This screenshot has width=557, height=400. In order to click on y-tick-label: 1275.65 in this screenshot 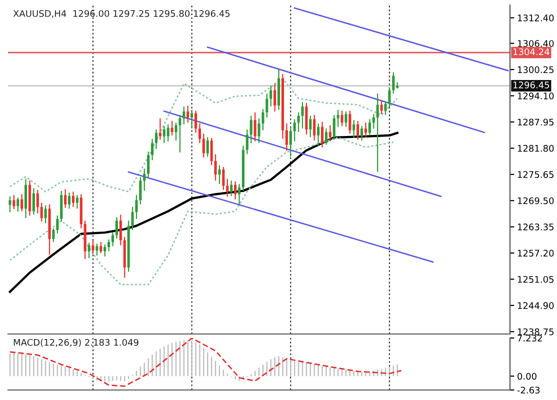, I will do `click(536, 174)`.